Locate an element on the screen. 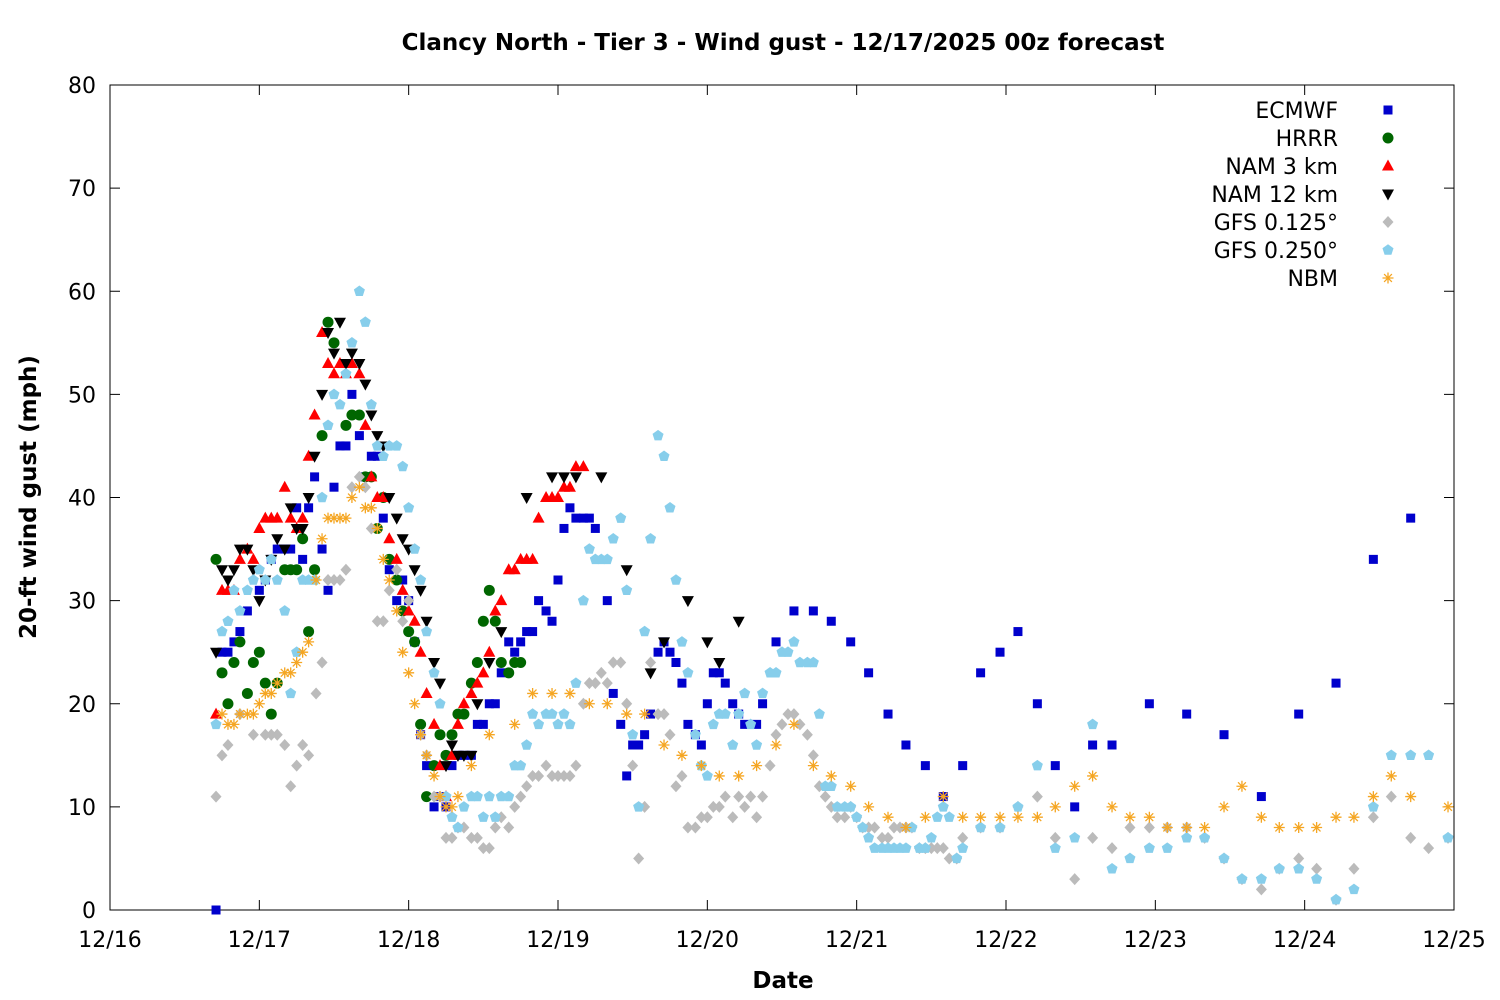 This screenshot has height=1000, width=1500. x-tick-label: 12/25 is located at coordinates (1453, 940).